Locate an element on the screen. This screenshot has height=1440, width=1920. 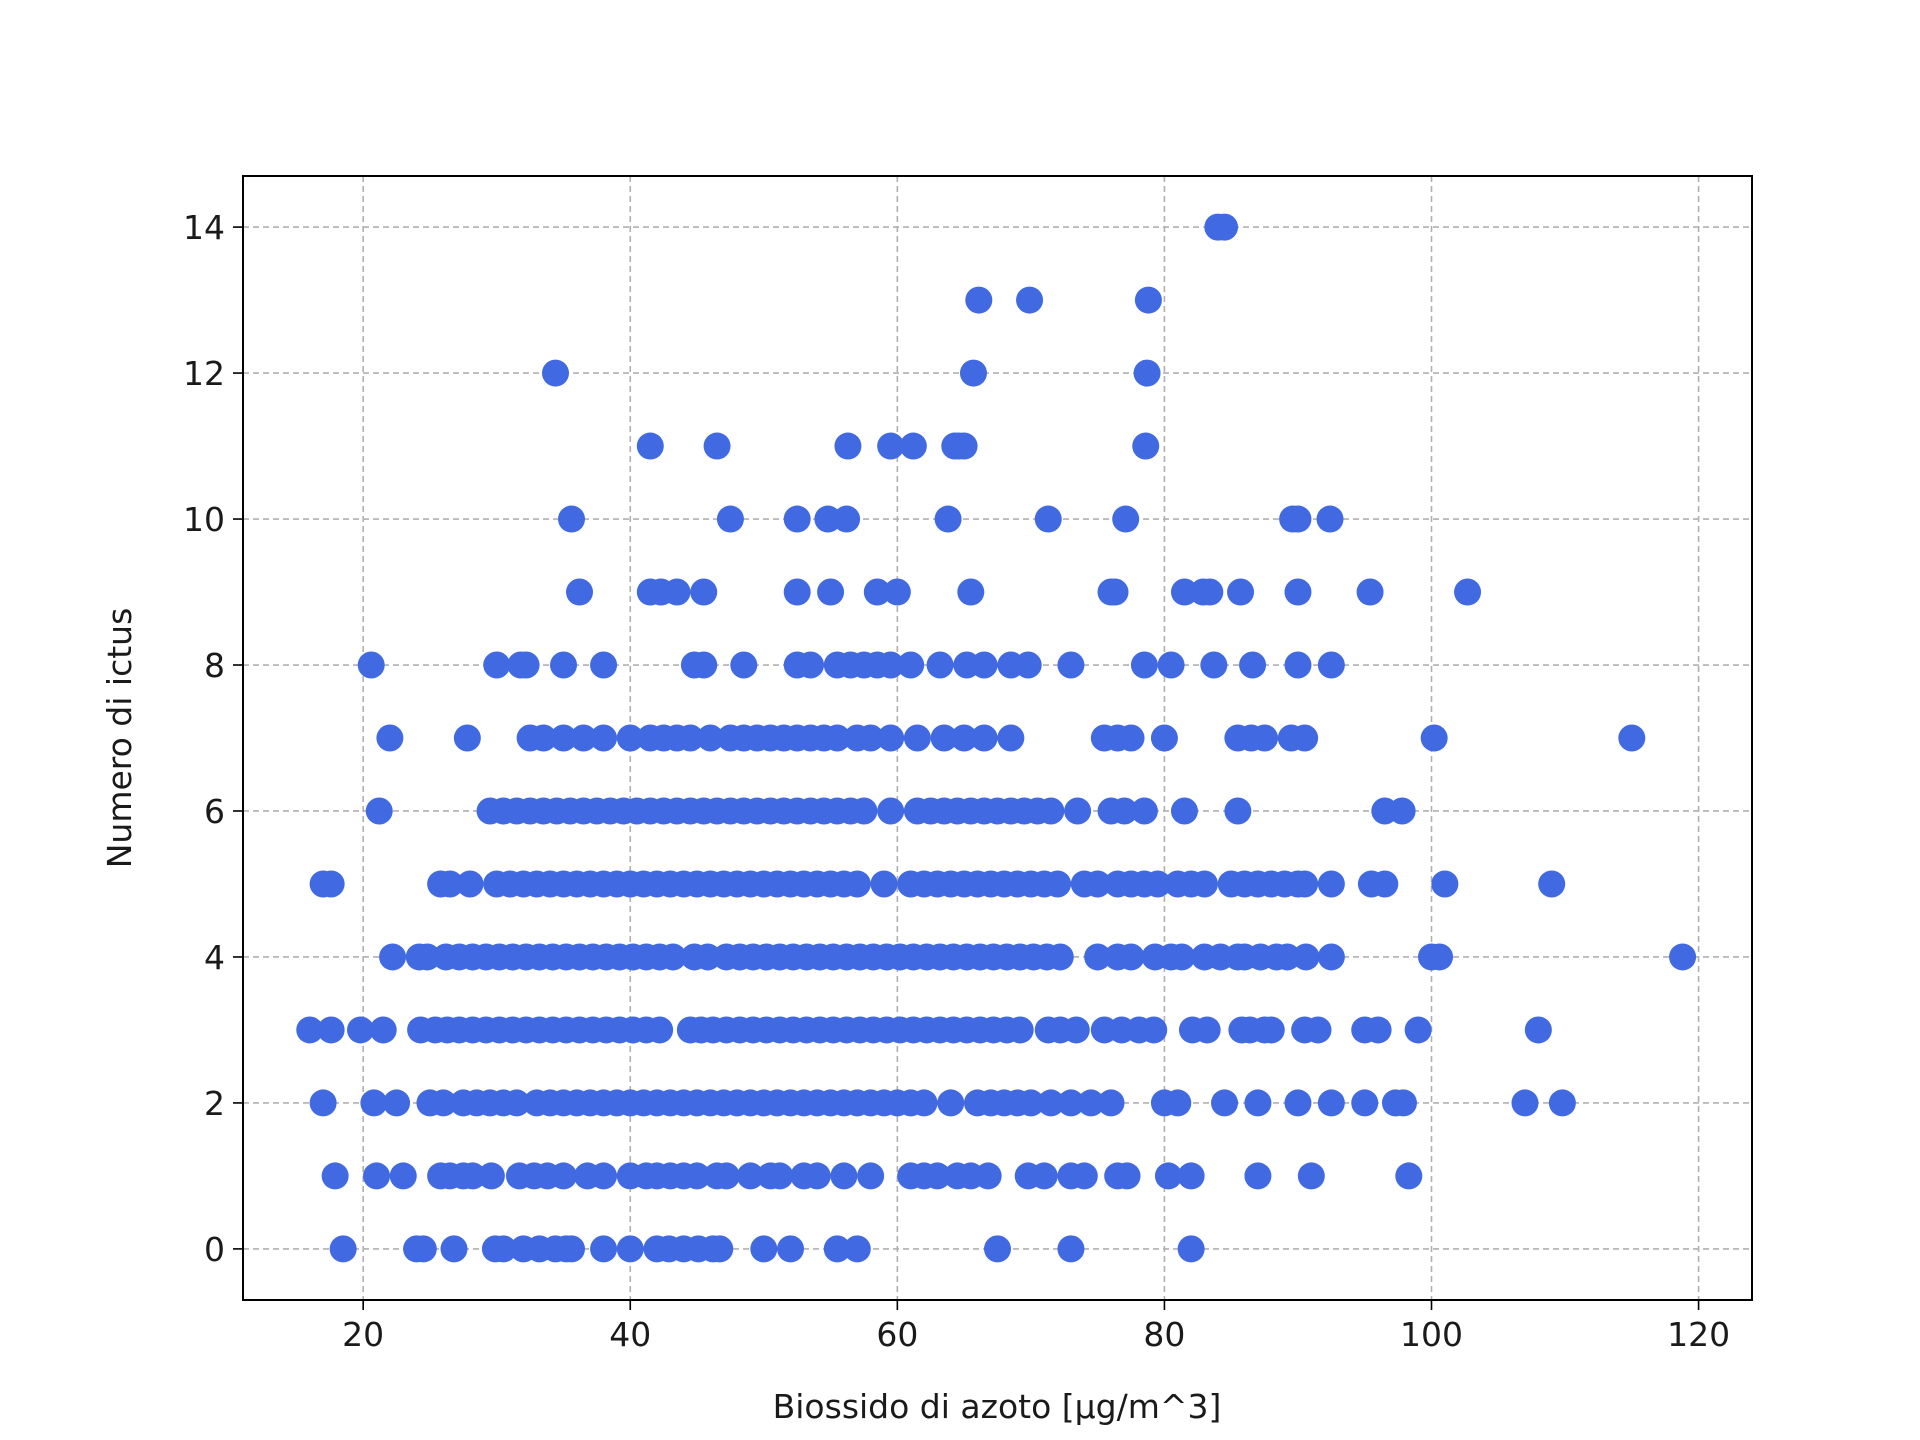
x-axis-label: Biossido di azoto [µg/m^3] is located at coordinates (997, 1406).